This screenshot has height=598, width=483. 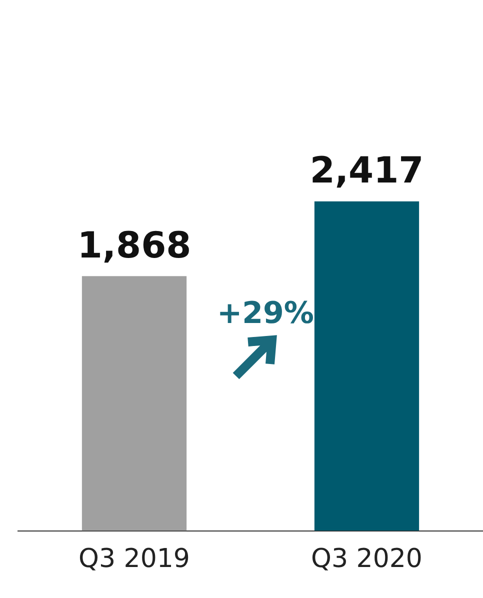 What do you see at coordinates (366, 559) in the screenshot?
I see `x-tick-label: Q3 2020` at bounding box center [366, 559].